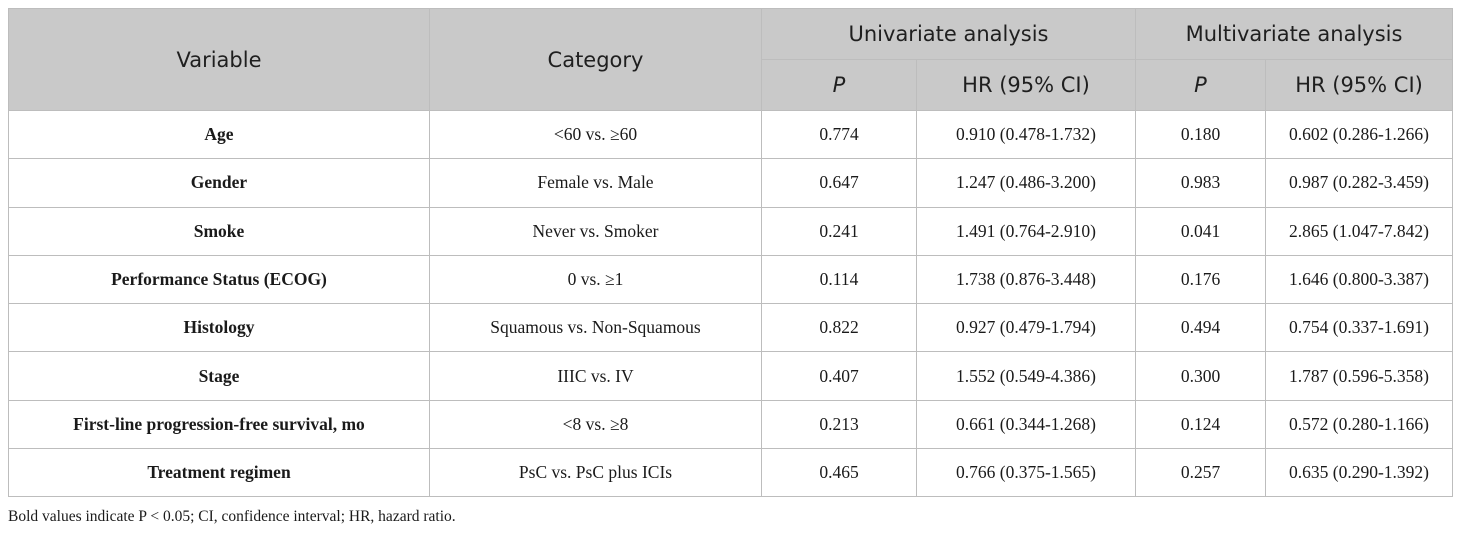  What do you see at coordinates (839, 231) in the screenshot?
I see `cell-univariate-p: 0.241` at bounding box center [839, 231].